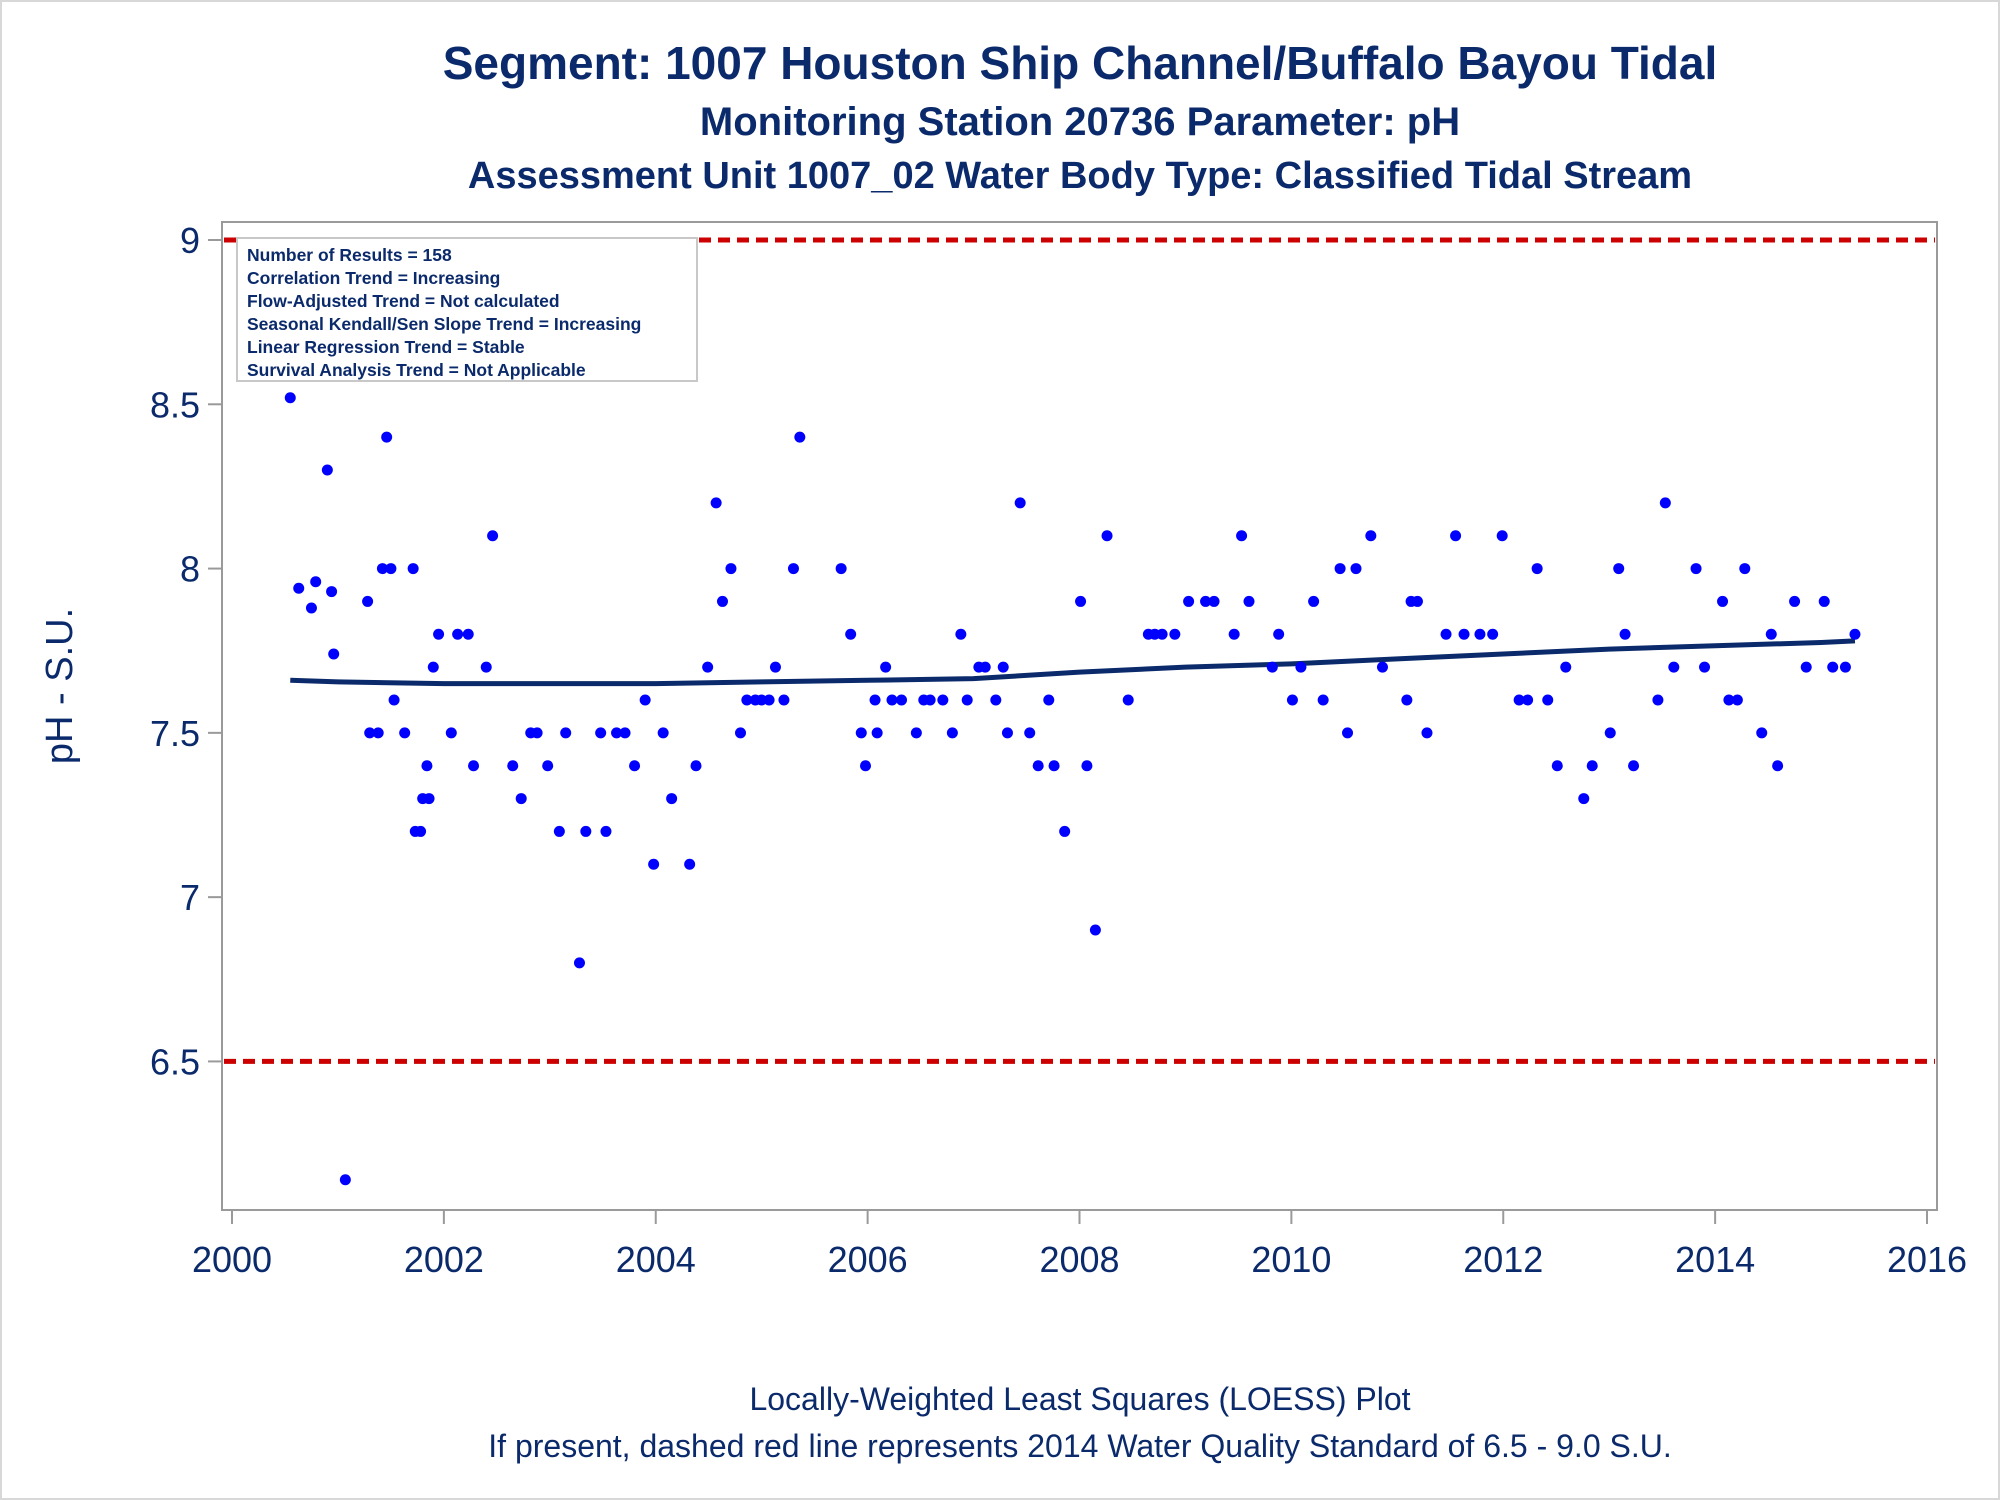  What do you see at coordinates (232, 1259) in the screenshot?
I see `x-tick-label: 2000` at bounding box center [232, 1259].